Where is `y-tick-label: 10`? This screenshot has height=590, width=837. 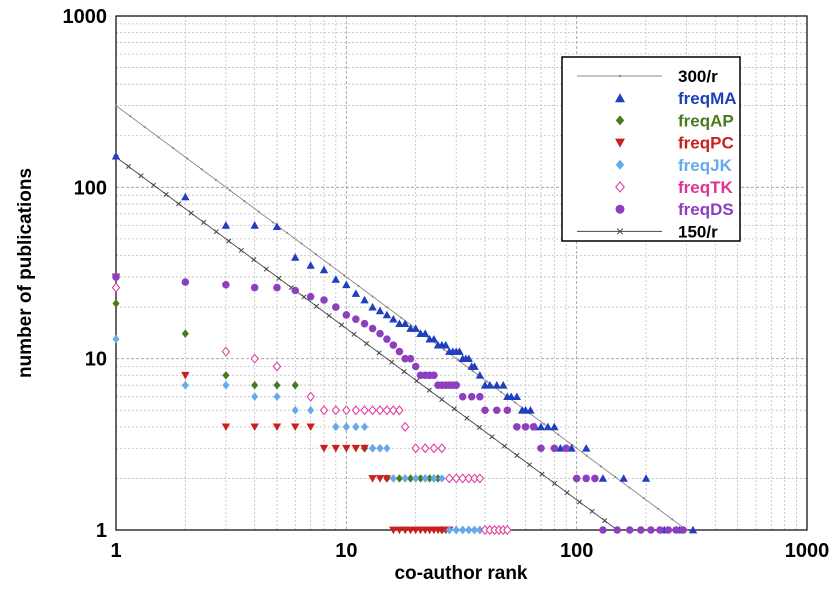
y-tick-label: 10 is located at coordinates (96, 360).